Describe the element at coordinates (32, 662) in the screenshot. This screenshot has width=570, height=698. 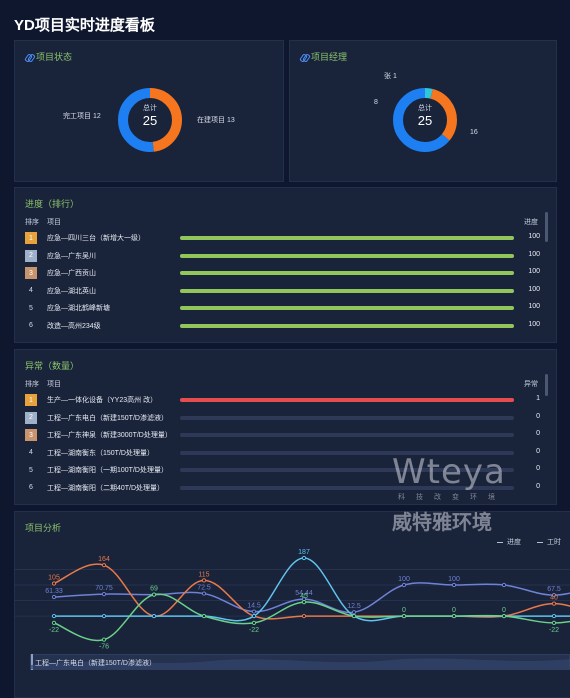
I see `chart-zoom-handle` at that location.